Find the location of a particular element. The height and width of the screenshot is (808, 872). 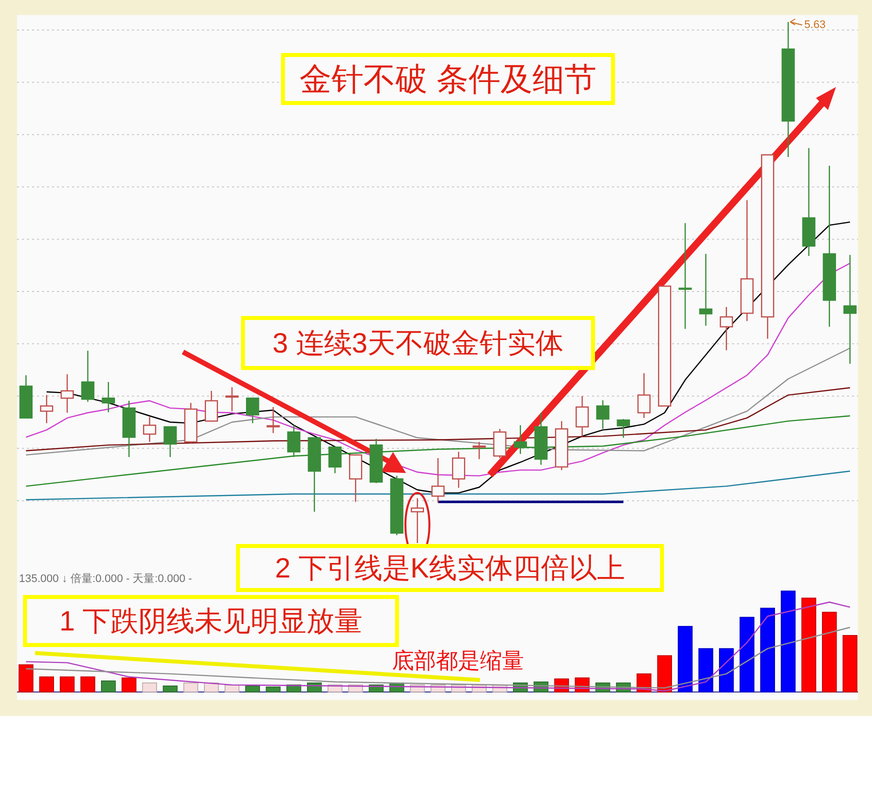

chart-subtitle: 135.000 ↓ 倍量:0.000 - 天量:0.000 - is located at coordinates (105, 578).